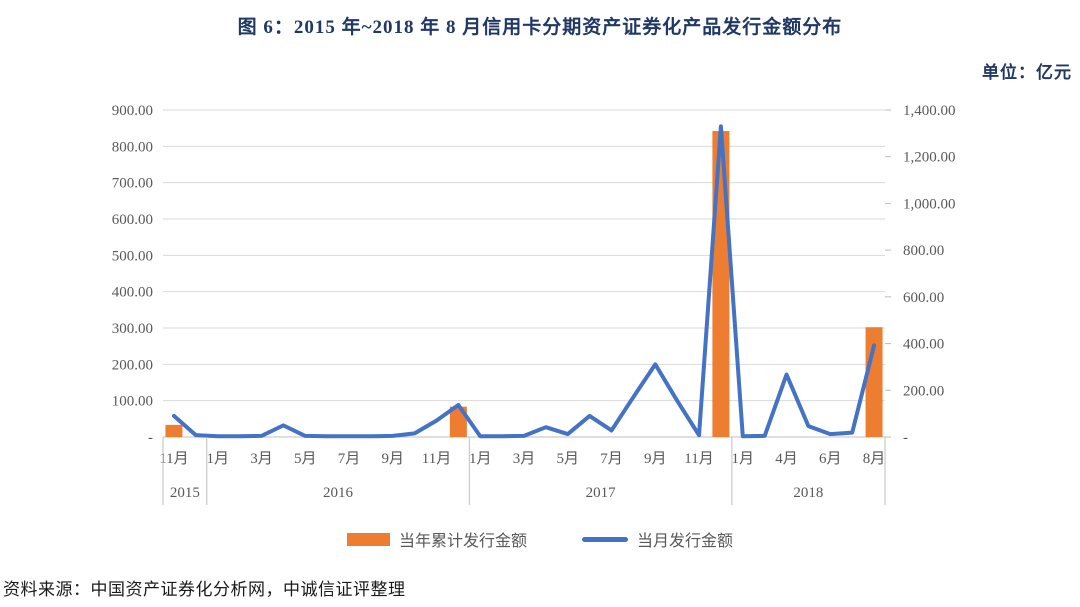  Describe the element at coordinates (786, 459) in the screenshot. I see `month-label: 4月` at that location.